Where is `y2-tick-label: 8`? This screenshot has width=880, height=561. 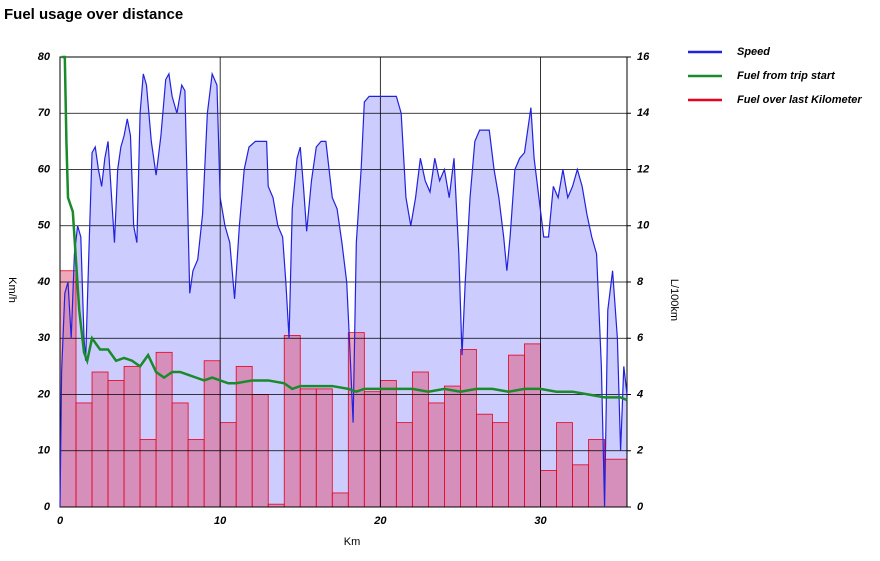
y2-tick-label: 8 is located at coordinates (640, 282).